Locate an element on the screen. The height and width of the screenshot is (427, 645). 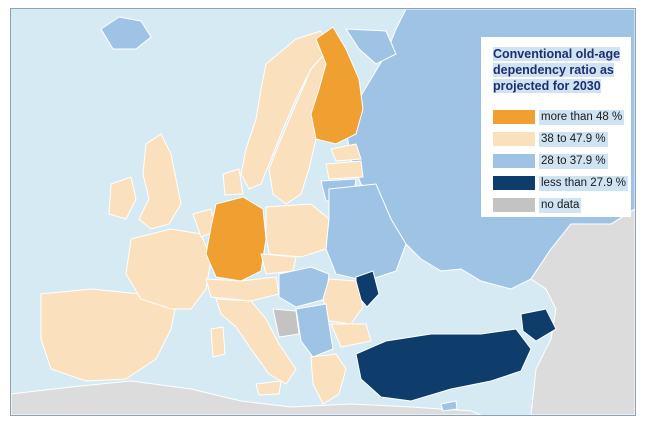
legend-item-more-than-48: more than 48 % is located at coordinates (559, 117).